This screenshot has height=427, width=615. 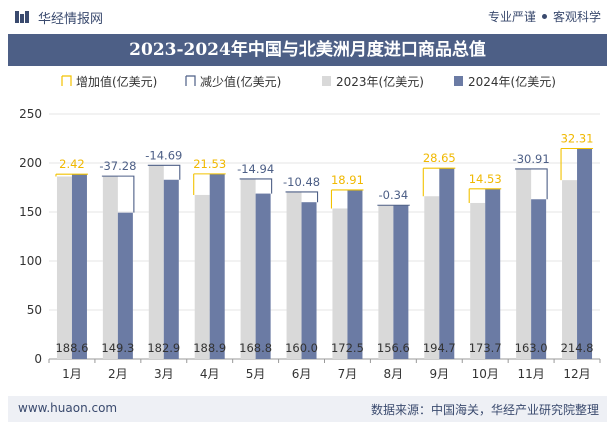 I want to click on x-tick-label: 8月, so click(x=394, y=374).